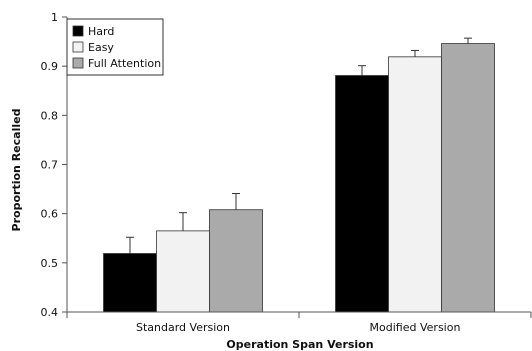 The image size is (532, 351). I want to click on x-axis-label: Operation Span Version, so click(299, 344).